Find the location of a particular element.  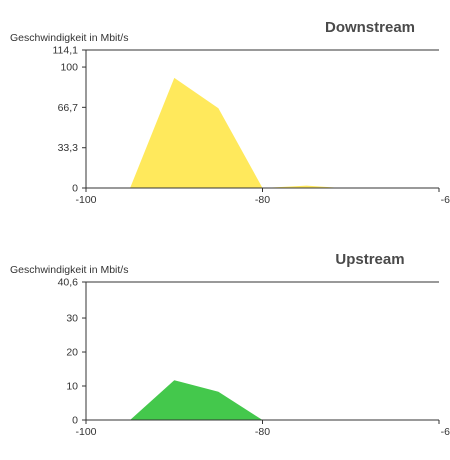

chart-1-y-axis-label: Geschwindigkeit in Mbit/s is located at coordinates (69, 270).